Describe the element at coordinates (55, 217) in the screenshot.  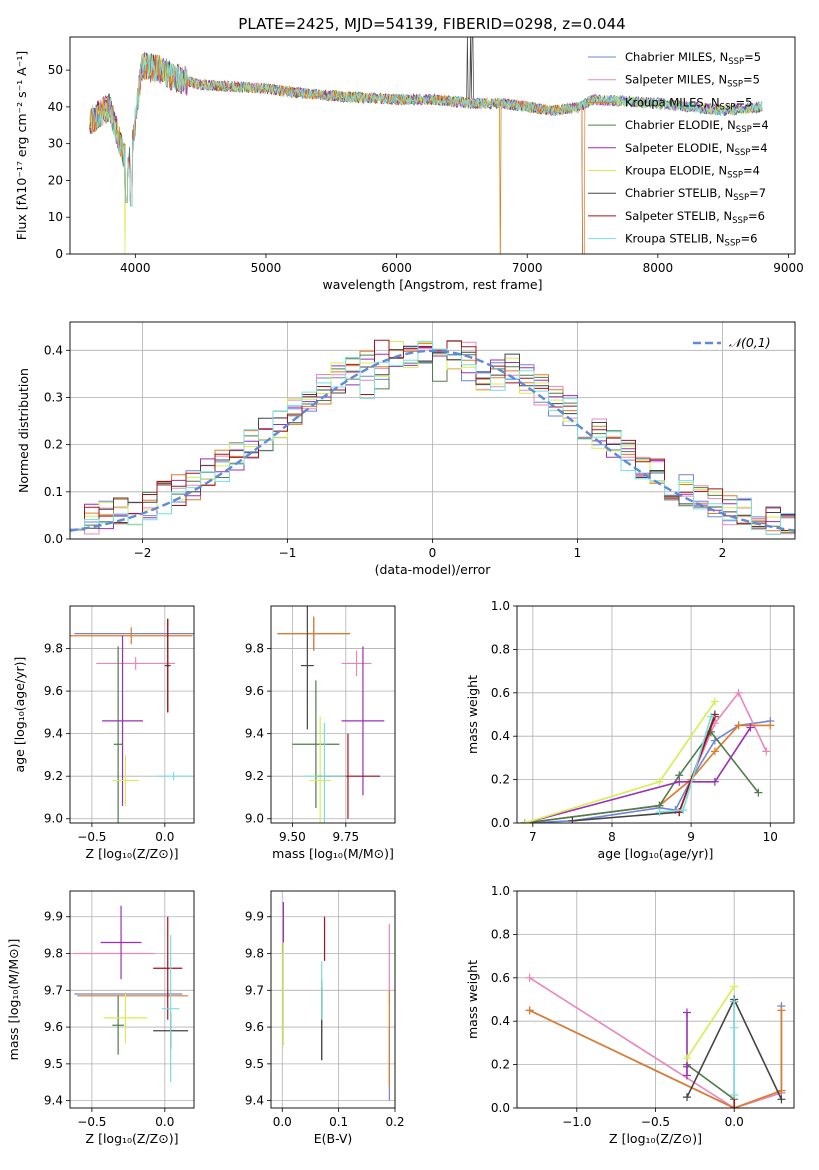
I see `y-tick-label: 10` at that location.